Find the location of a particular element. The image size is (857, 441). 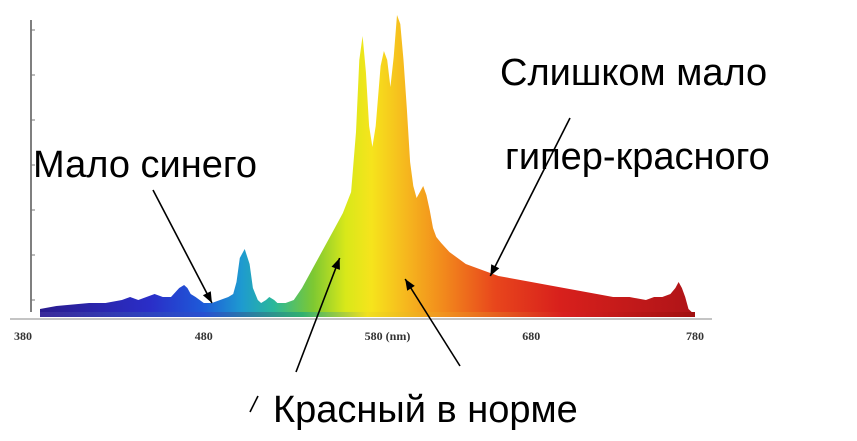

y-axis-ticks is located at coordinates (33, 165).